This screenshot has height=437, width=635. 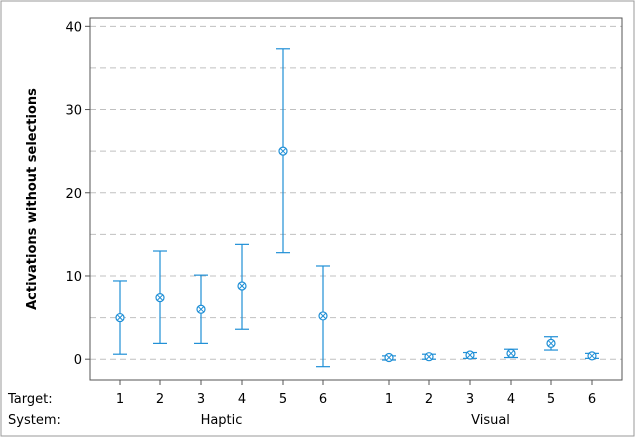 What do you see at coordinates (32, 199) in the screenshot?
I see `y-axis-title: Activations without selections` at bounding box center [32, 199].